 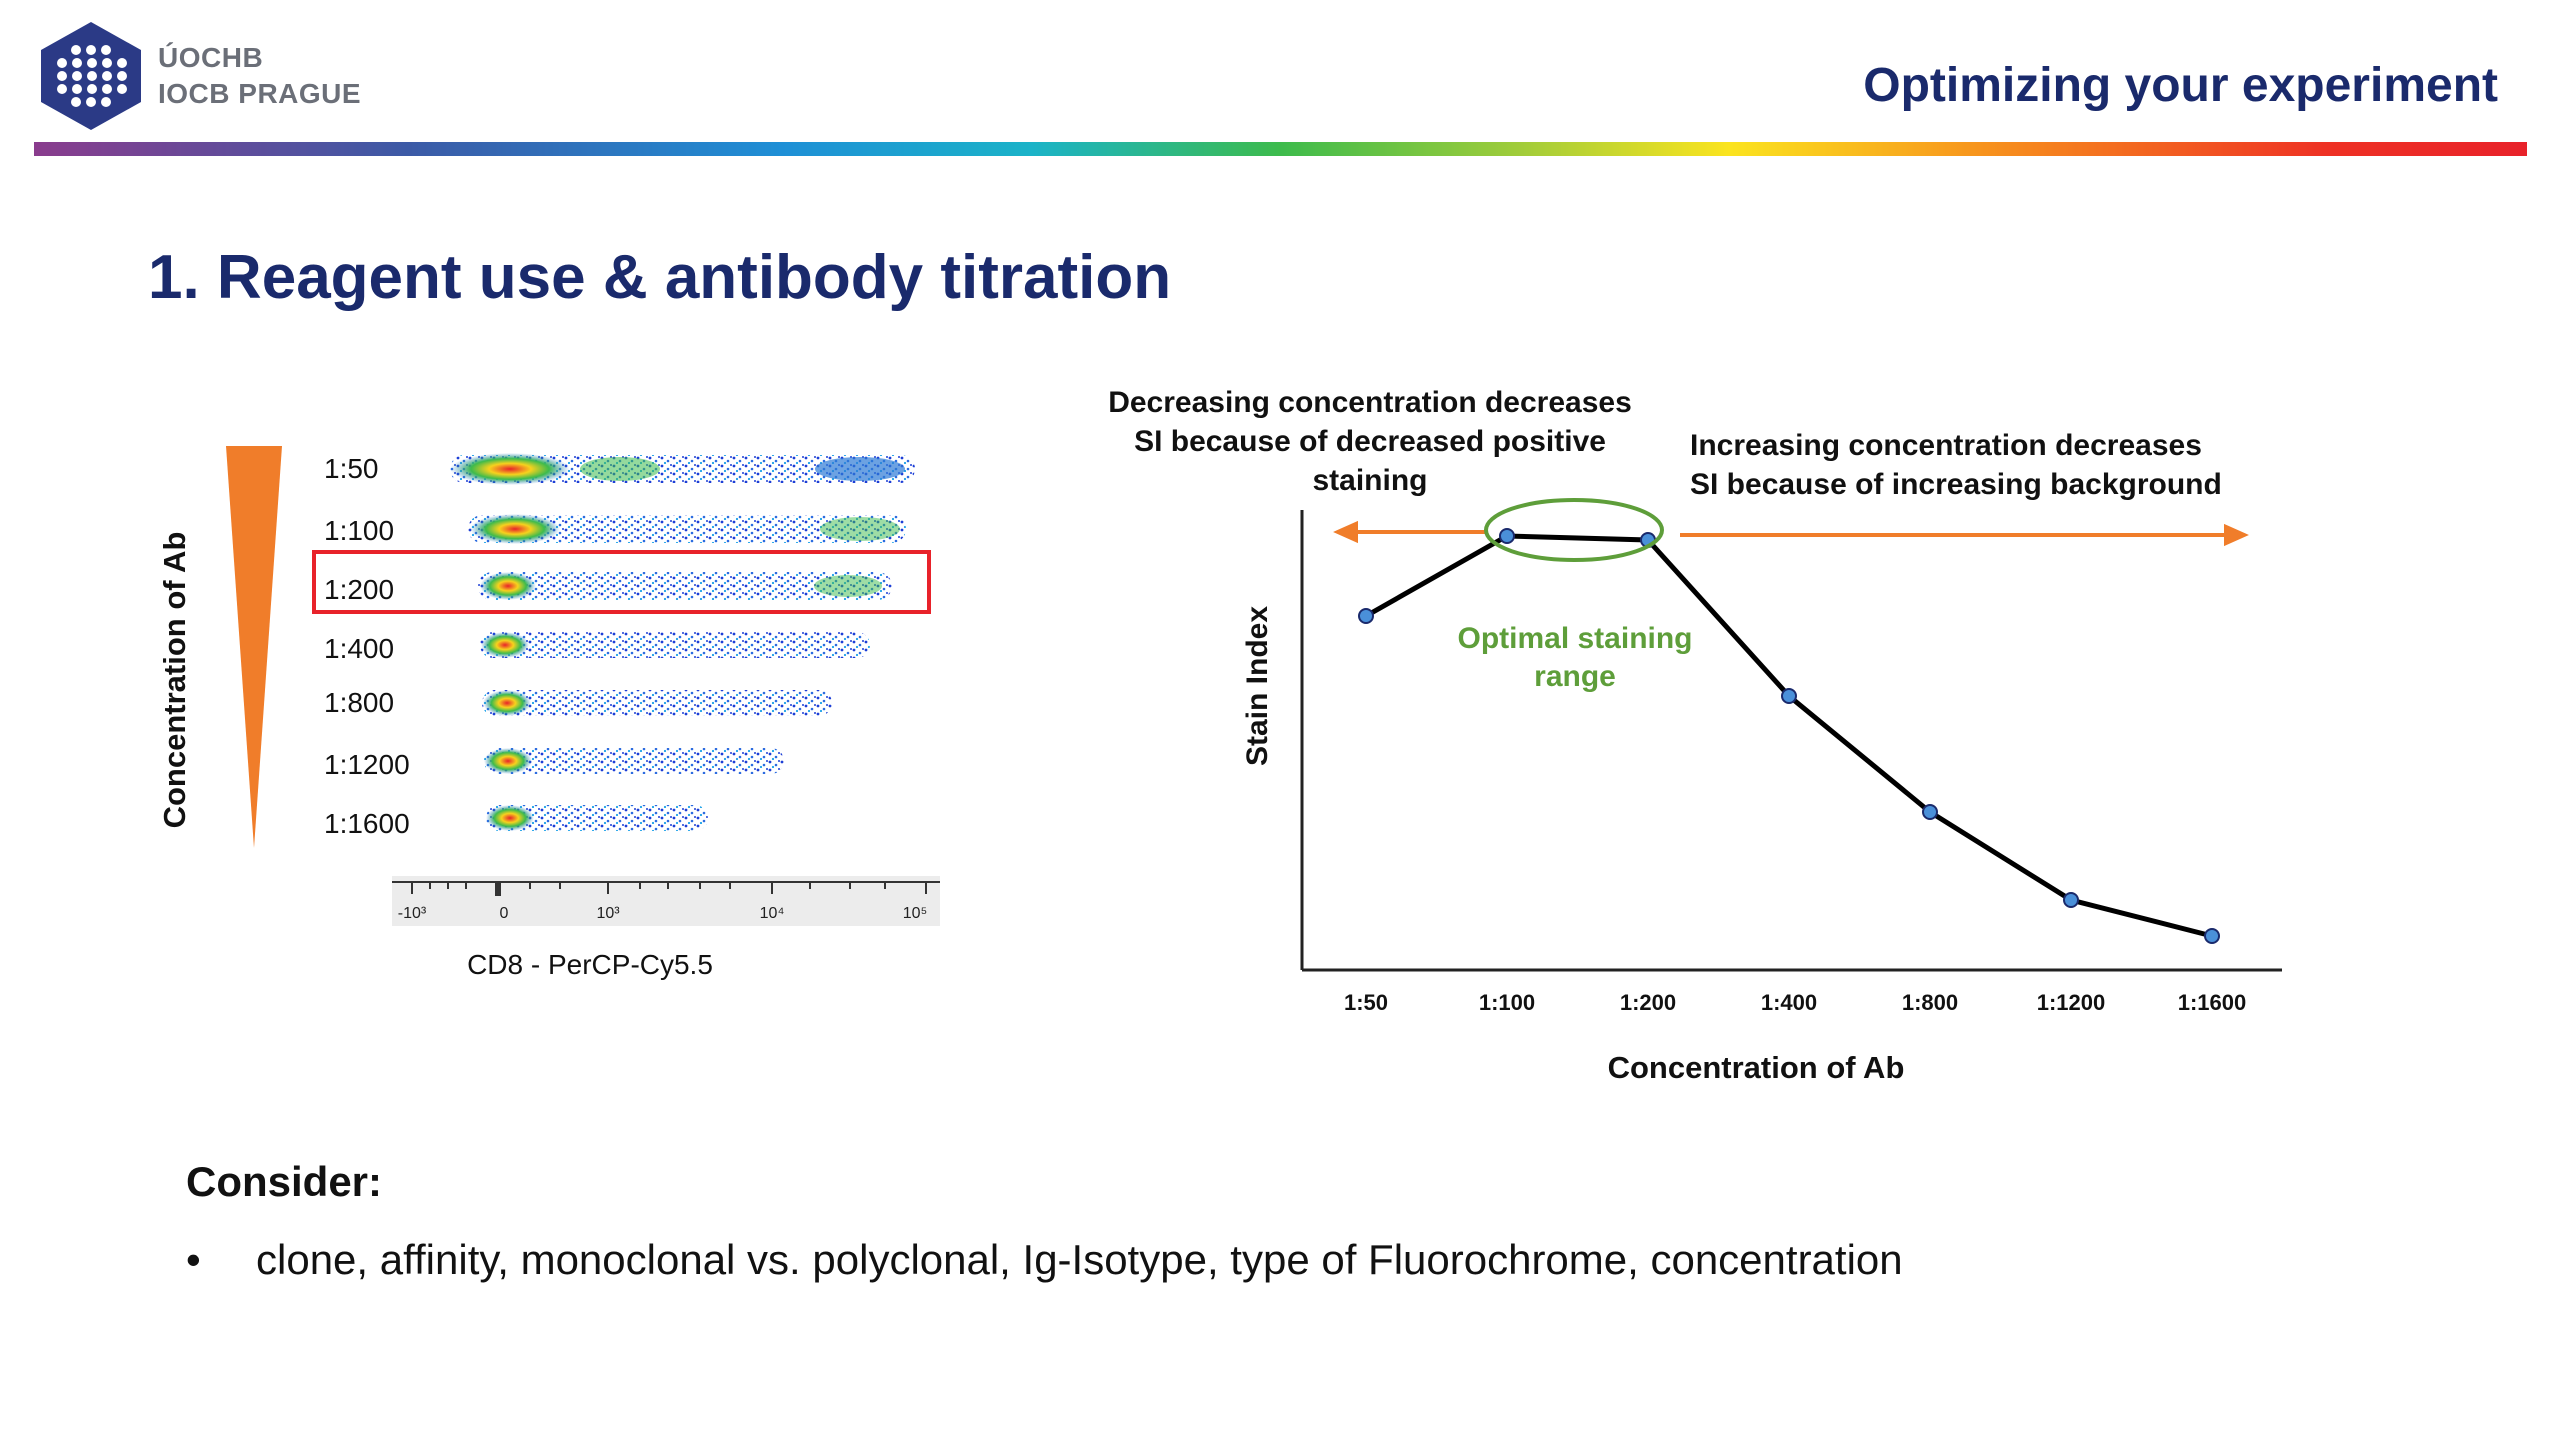 I want to click on dilution-label: 1:200, so click(x=359, y=589).